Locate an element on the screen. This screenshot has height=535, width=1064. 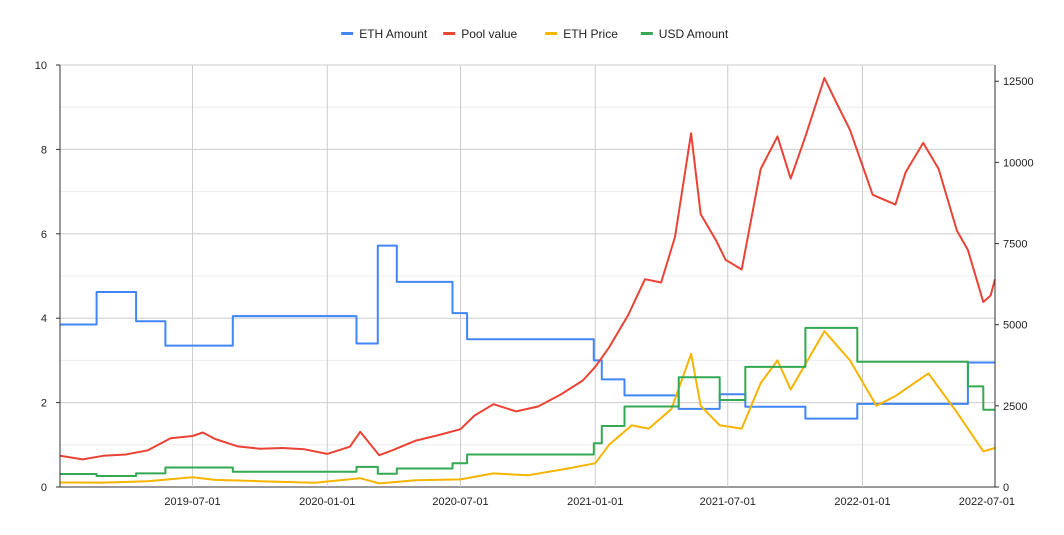
y-left-tick-label: 2 is located at coordinates (44, 404).